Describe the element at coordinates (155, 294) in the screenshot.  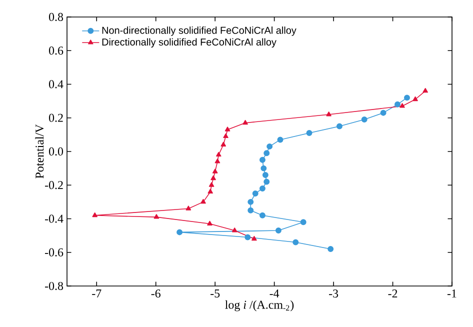
I see `x-tick-label: -6` at that location.